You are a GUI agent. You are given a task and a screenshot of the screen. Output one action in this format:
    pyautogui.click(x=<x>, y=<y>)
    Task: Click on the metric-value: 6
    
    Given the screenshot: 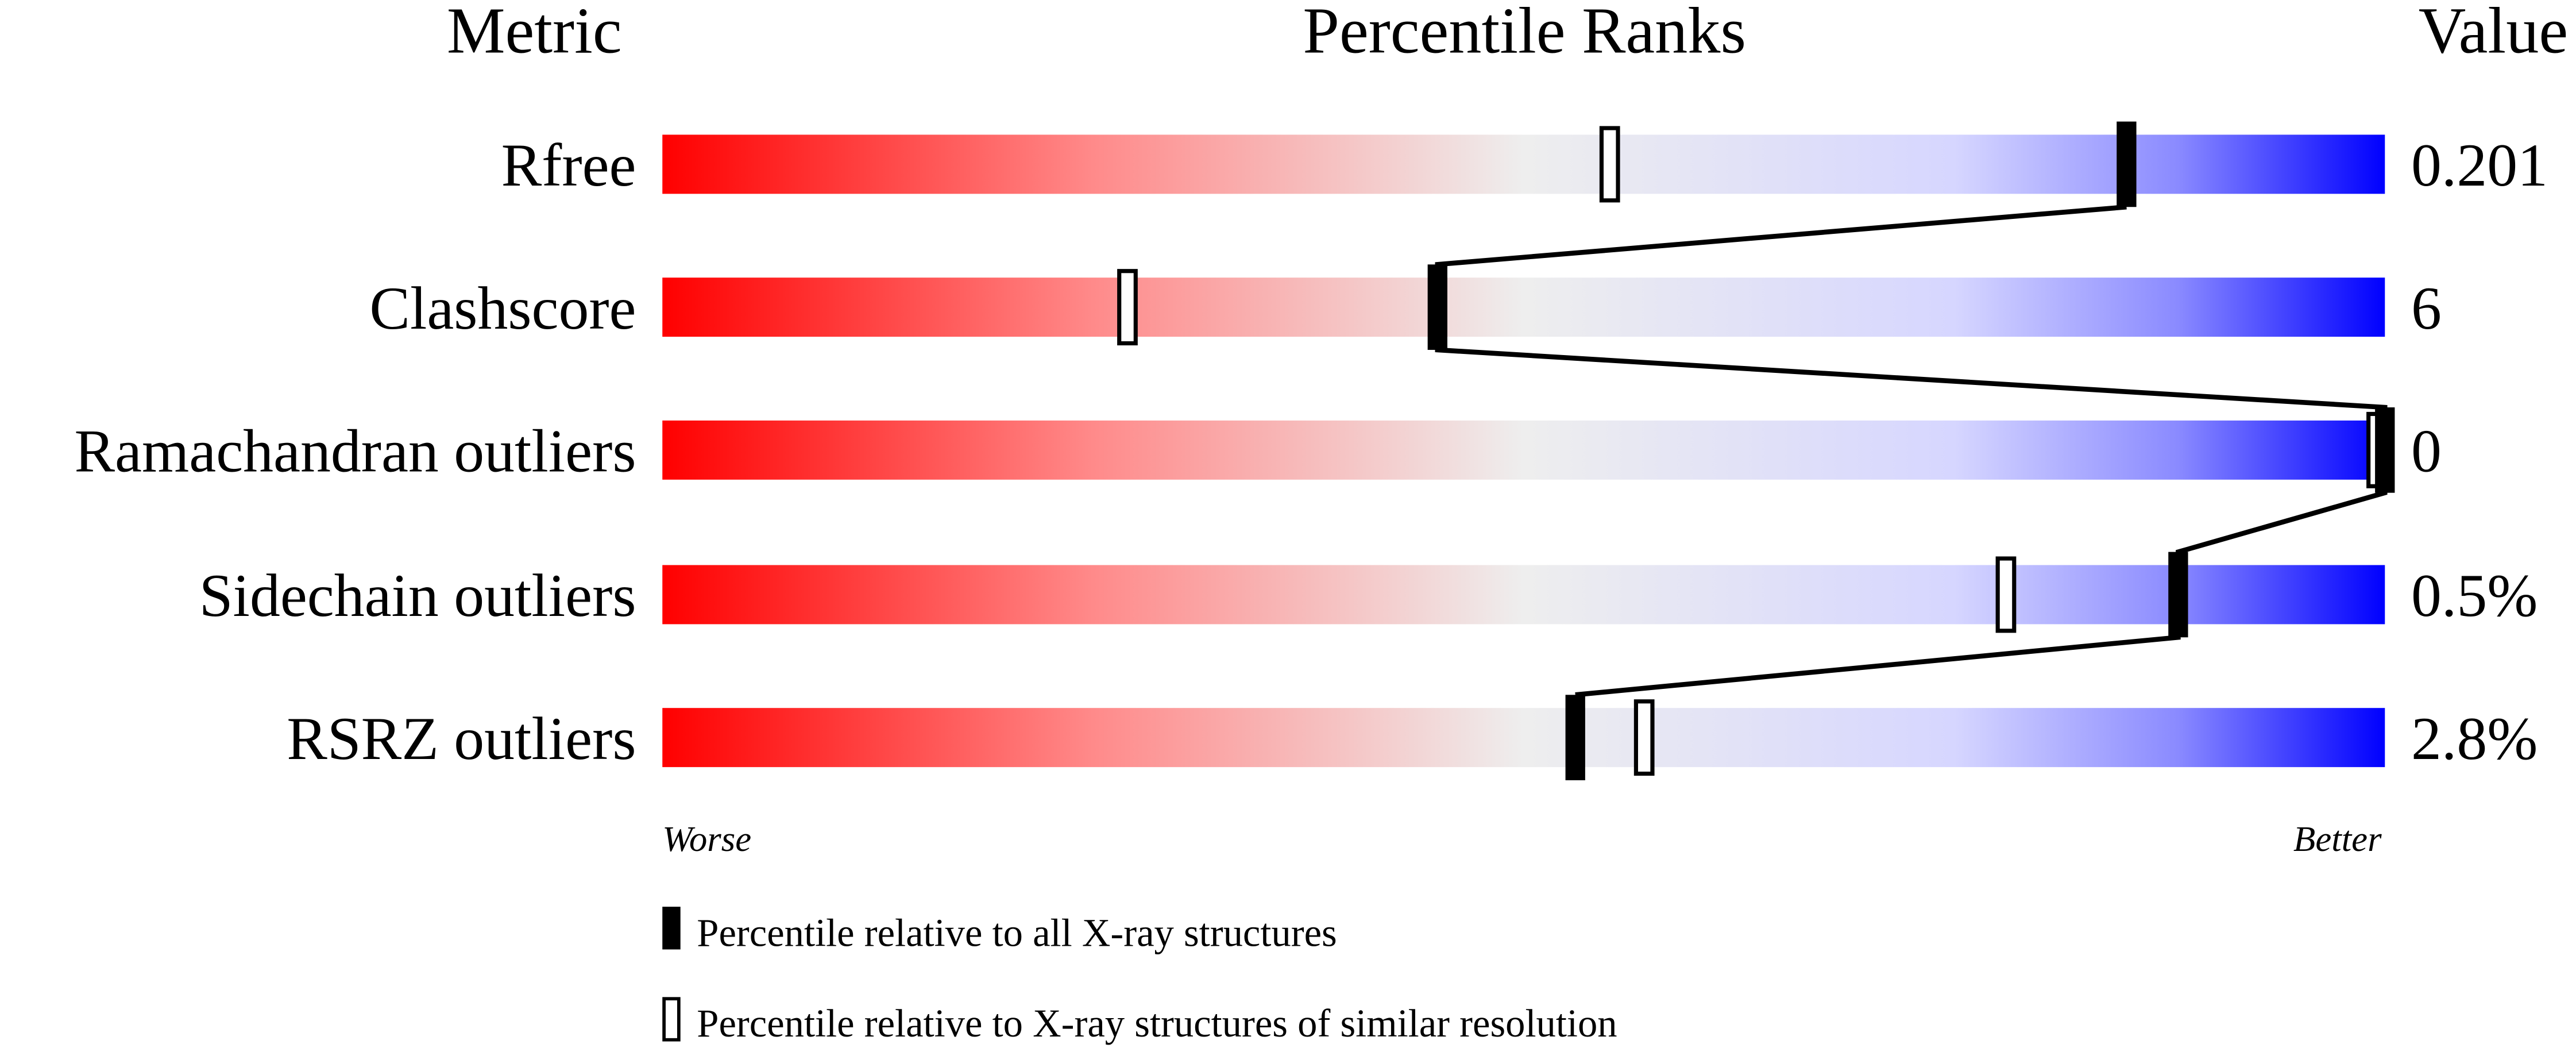 What is the action you would take?
    pyautogui.click(x=2426, y=308)
    